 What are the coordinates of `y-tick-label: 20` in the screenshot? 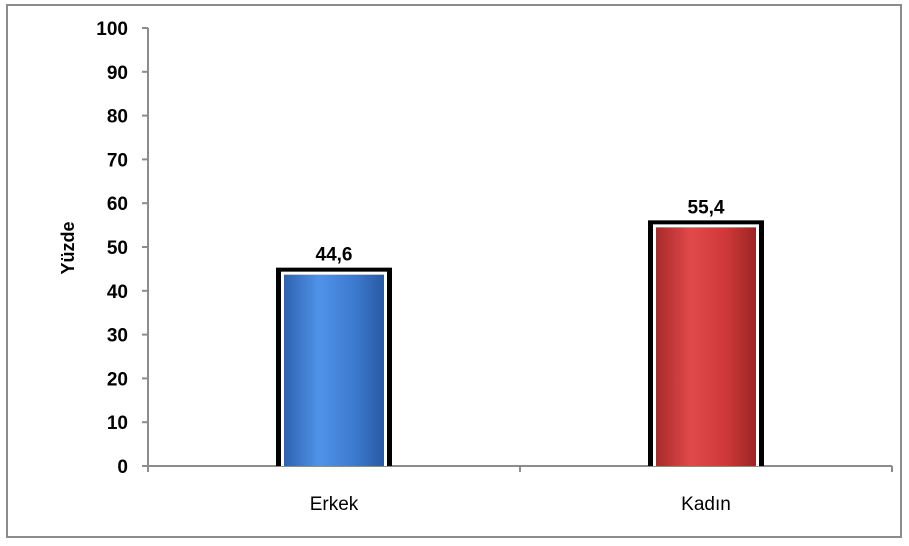 It's located at (117, 379).